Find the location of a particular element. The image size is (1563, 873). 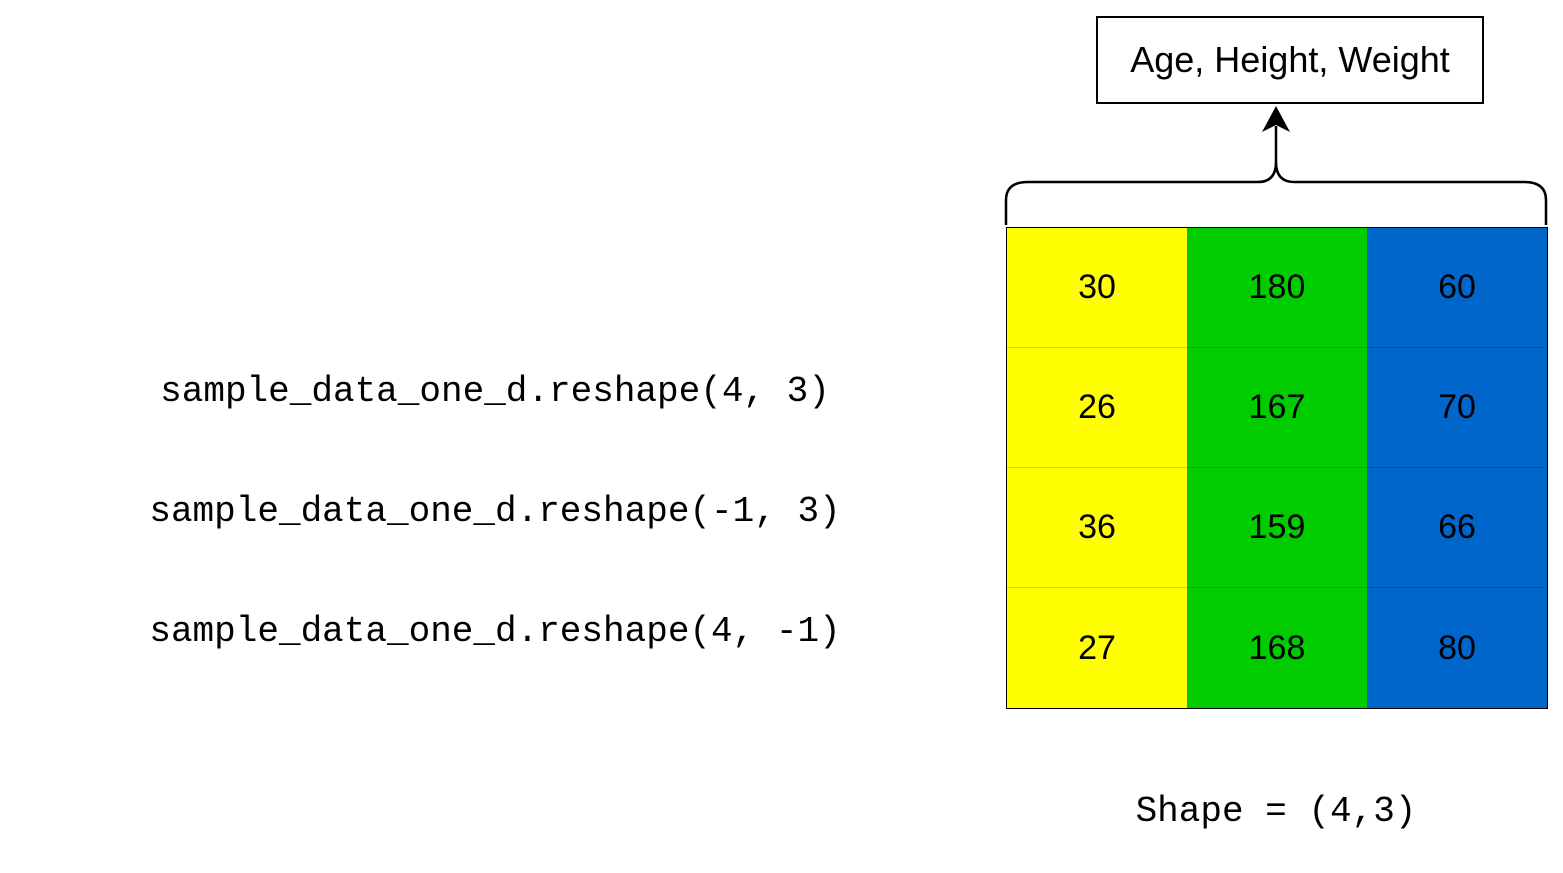

column-header-label-box: Age, Height, Weight is located at coordinates (1290, 60).